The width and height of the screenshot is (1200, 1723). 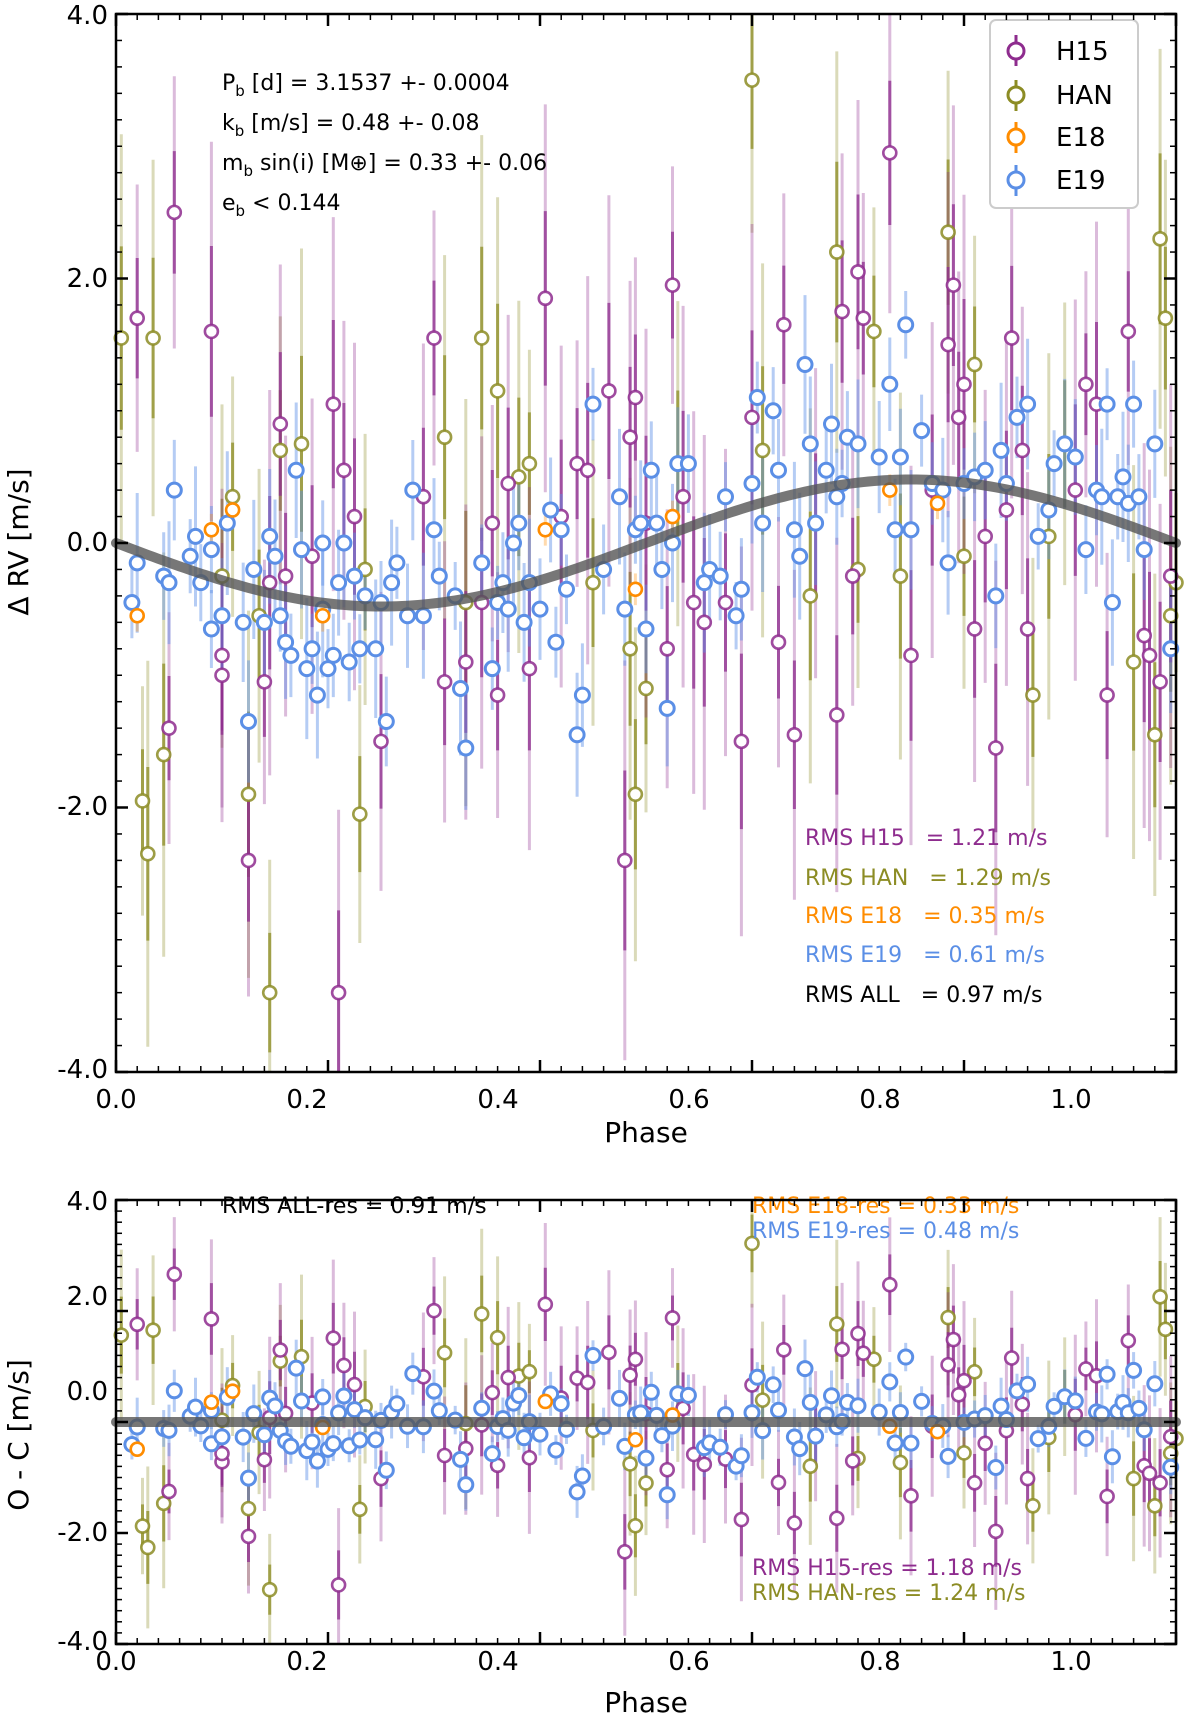 I want to click on legend-entry-e19: E19, so click(x=1056, y=180).